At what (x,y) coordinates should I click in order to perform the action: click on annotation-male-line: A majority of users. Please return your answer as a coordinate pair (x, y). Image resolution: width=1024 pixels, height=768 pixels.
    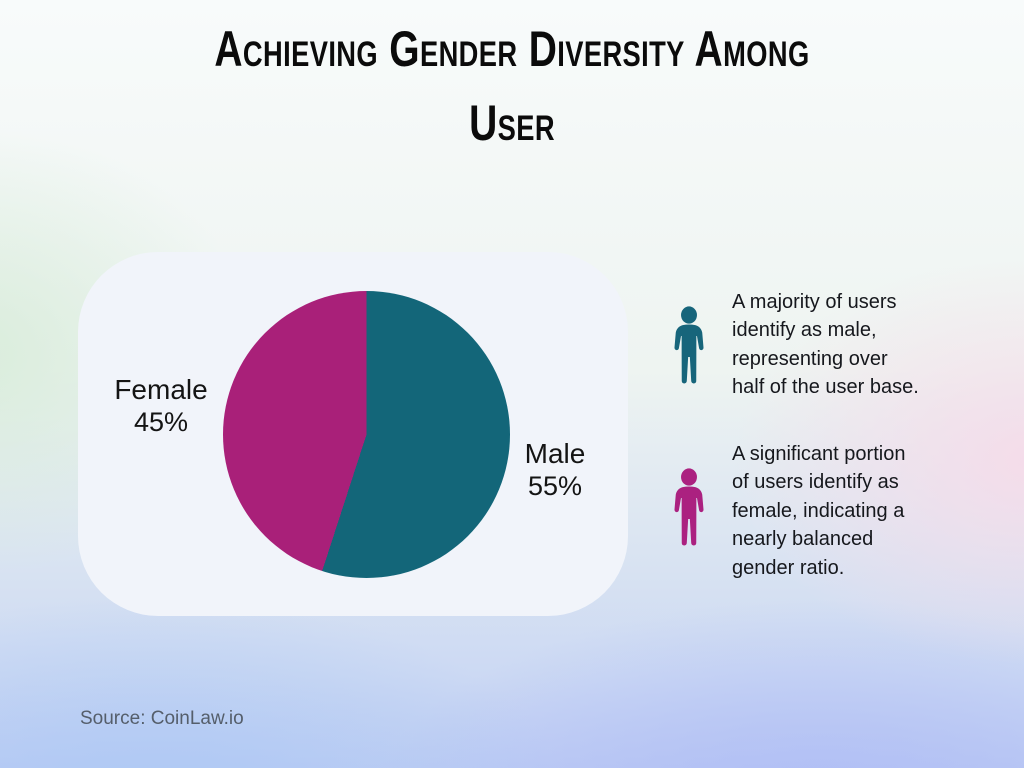
    Looking at the image, I should click on (814, 302).